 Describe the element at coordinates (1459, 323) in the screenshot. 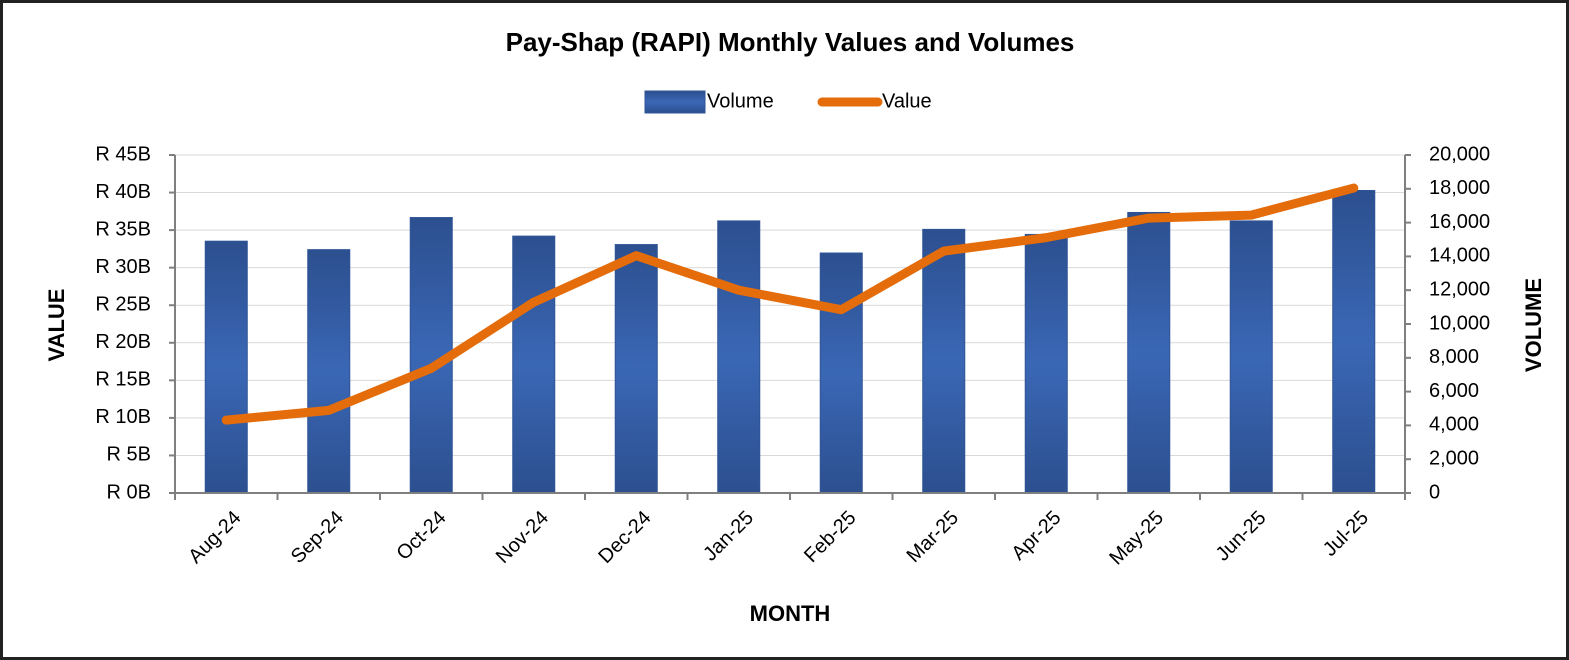

I see `y2-tick-label: 10,000` at that location.